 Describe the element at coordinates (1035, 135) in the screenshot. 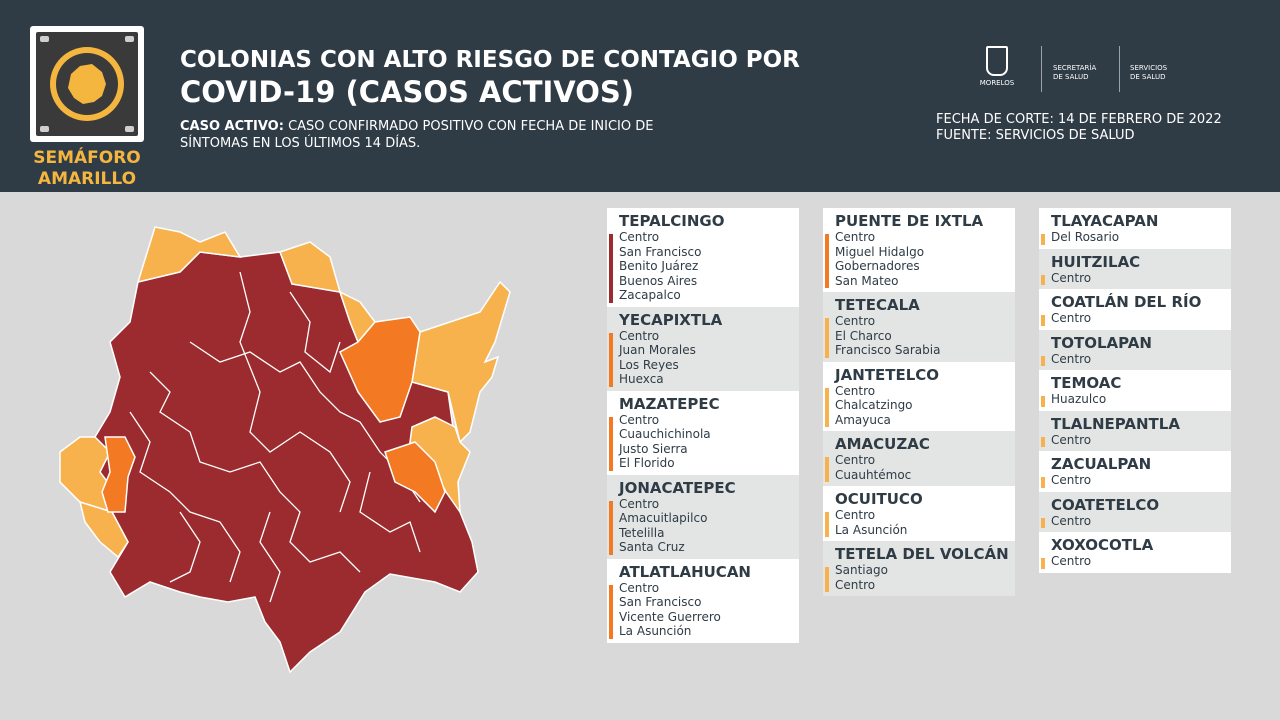

I see `source: FUENTE: SERVICIOS DE SALUD` at that location.